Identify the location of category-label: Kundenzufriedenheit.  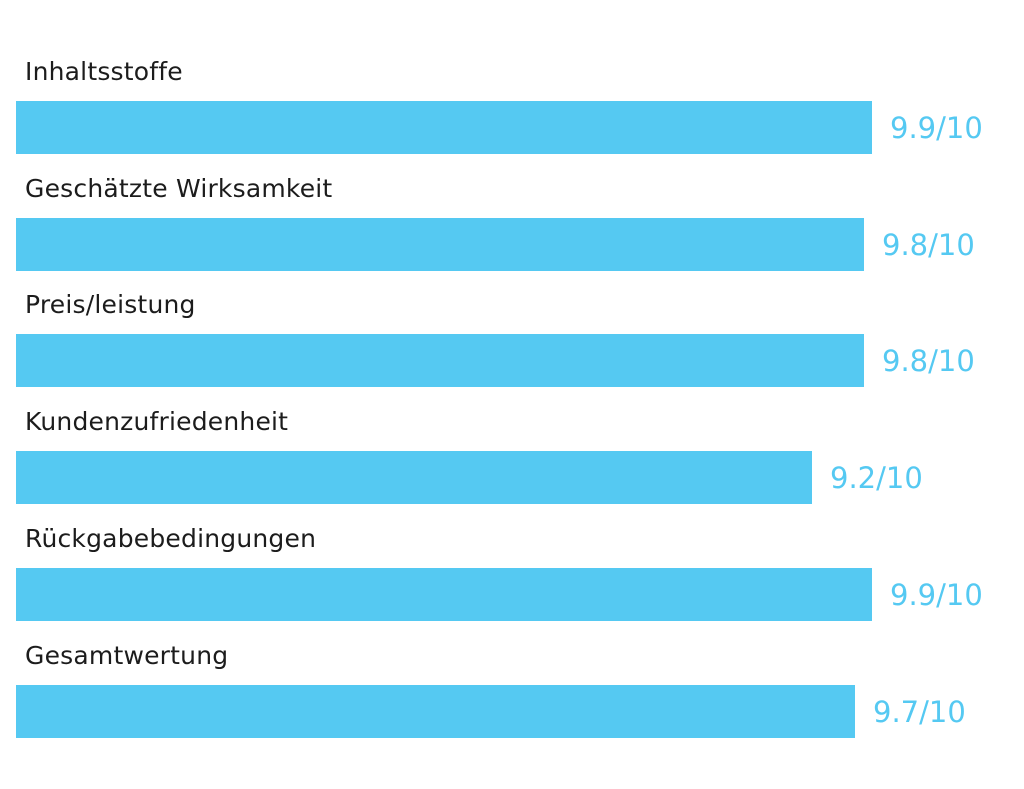
(157, 421).